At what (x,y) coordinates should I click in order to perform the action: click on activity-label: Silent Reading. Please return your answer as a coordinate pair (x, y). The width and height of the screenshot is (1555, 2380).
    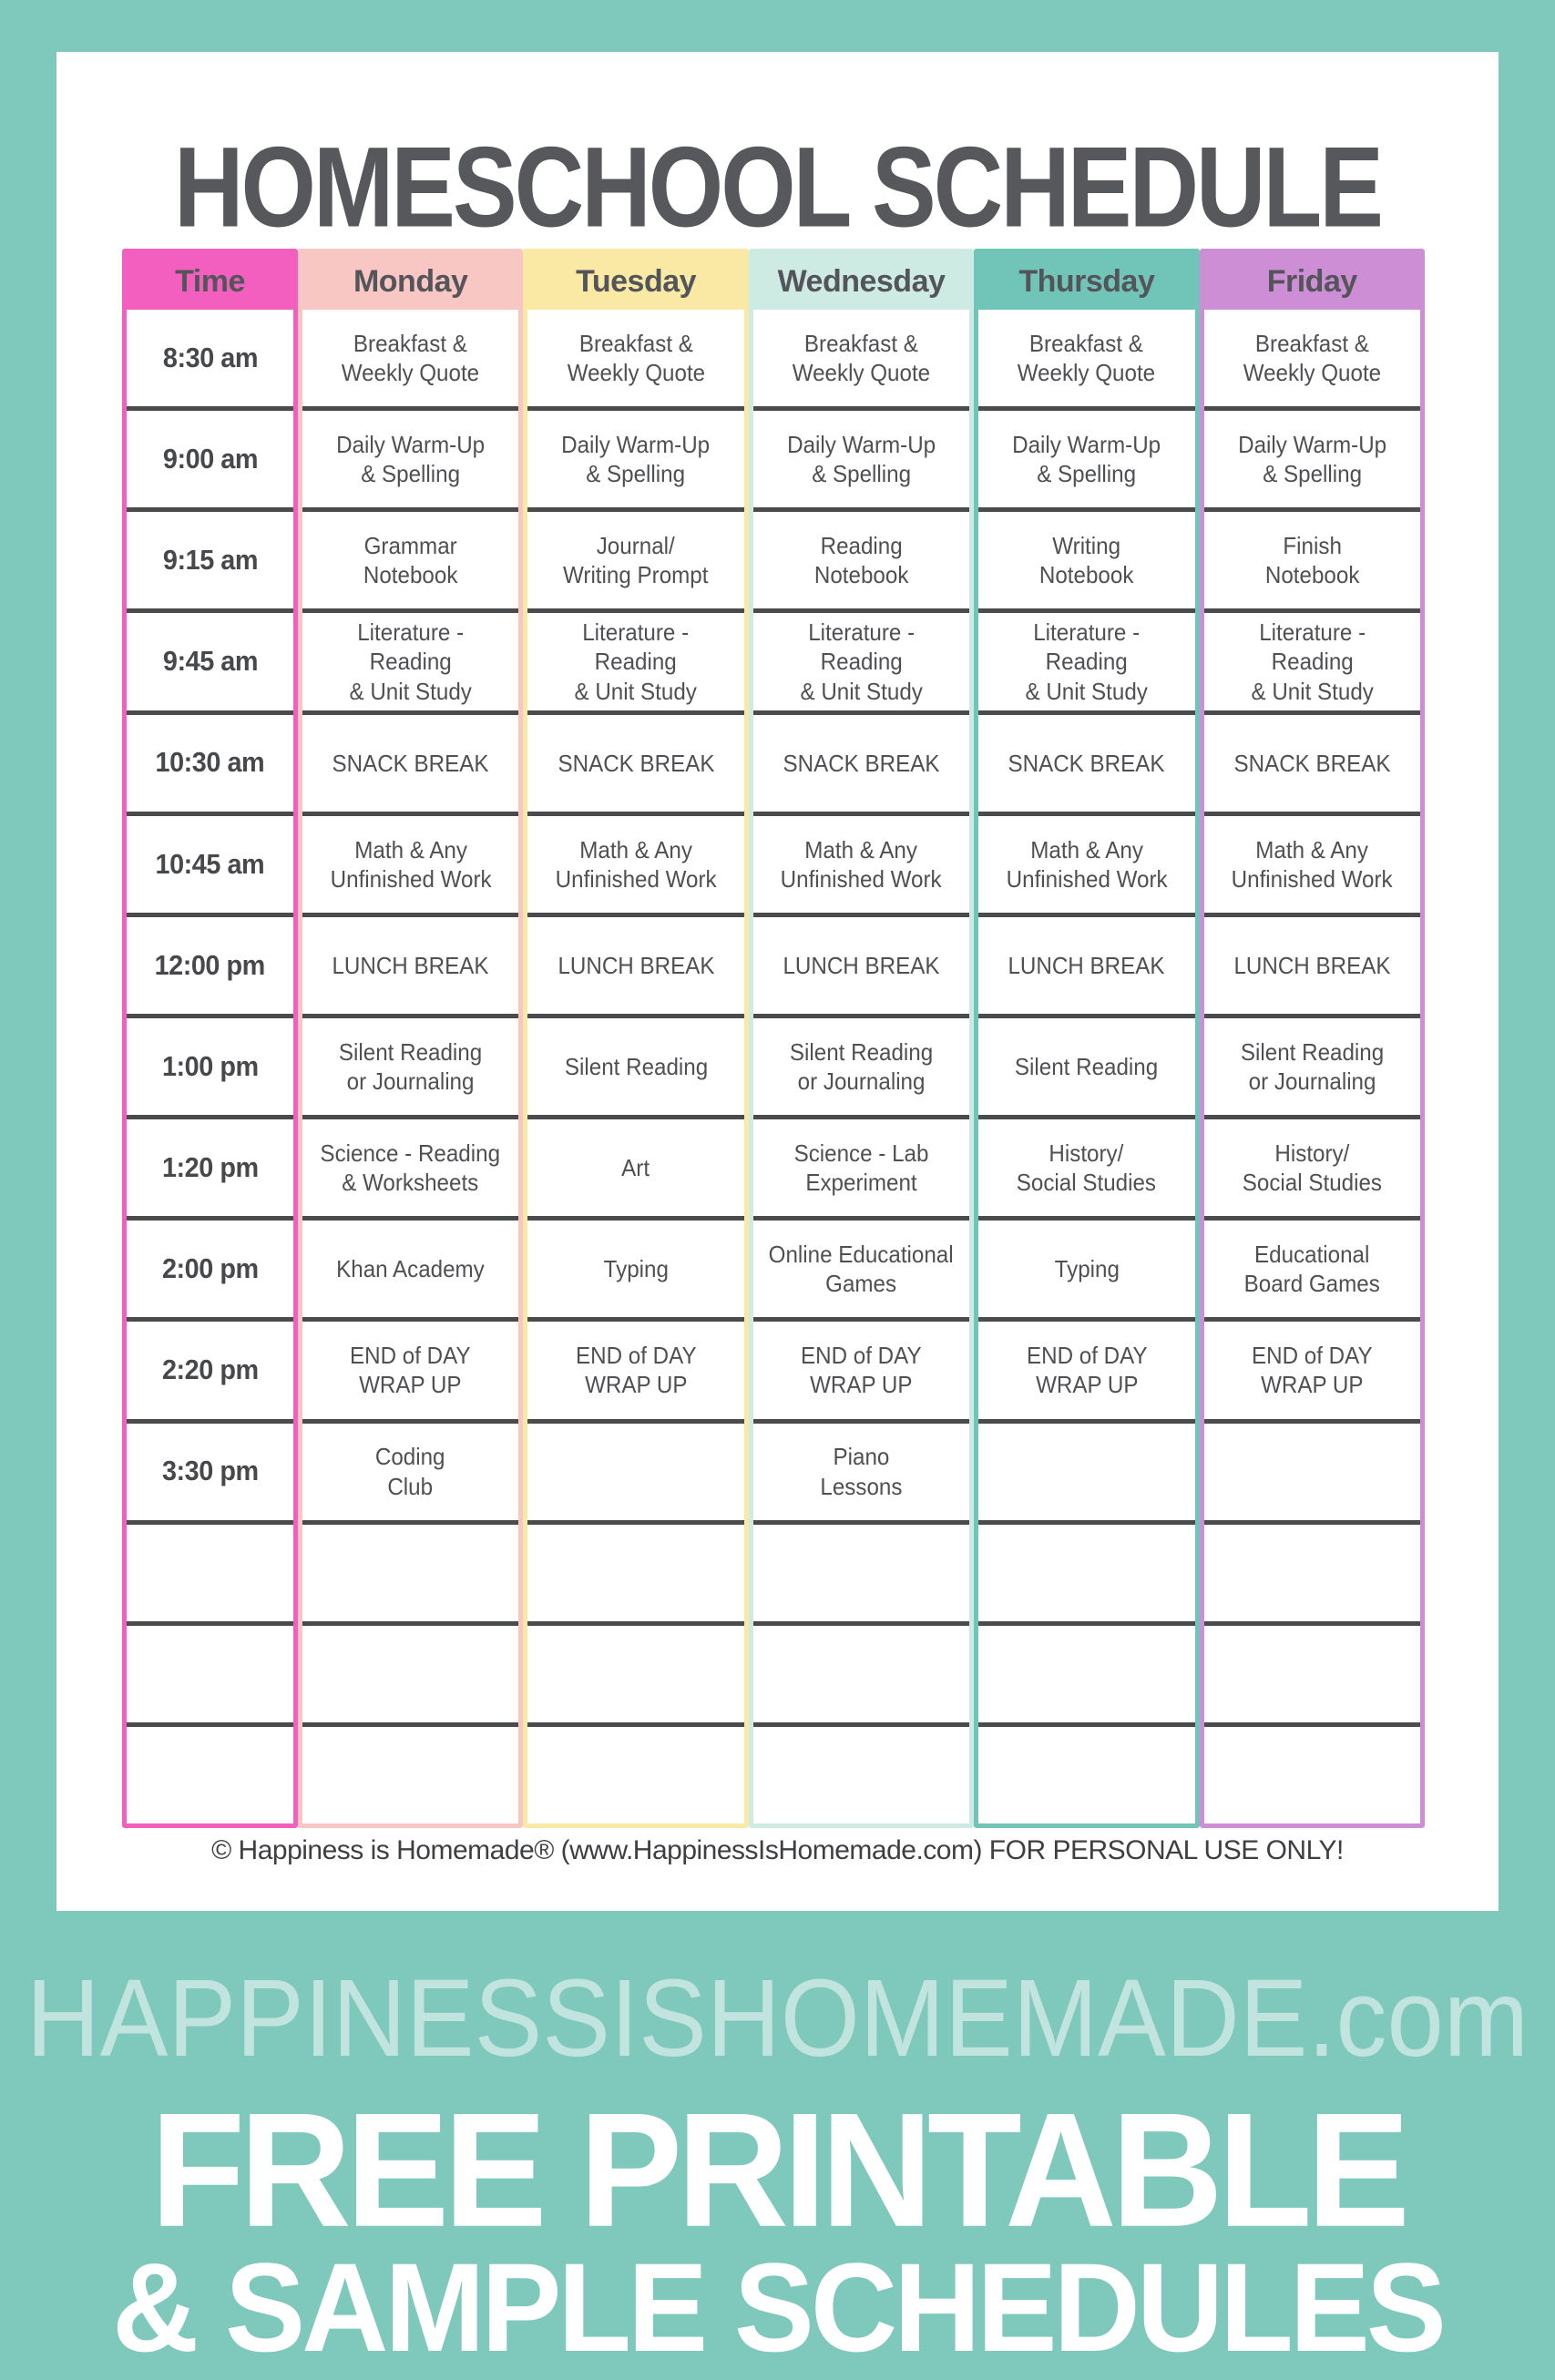
    Looking at the image, I should click on (1087, 1066).